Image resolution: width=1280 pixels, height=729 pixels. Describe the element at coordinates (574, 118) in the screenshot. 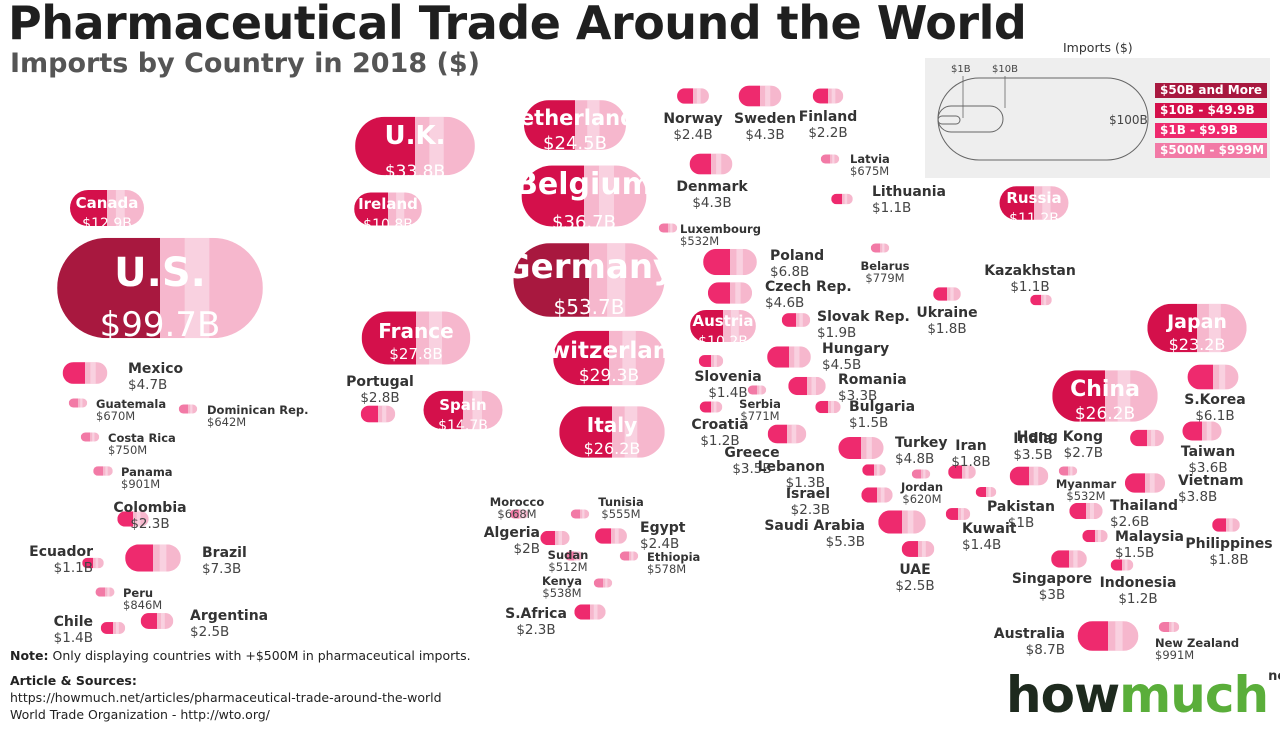

I see `country-label: Netherlands` at that location.